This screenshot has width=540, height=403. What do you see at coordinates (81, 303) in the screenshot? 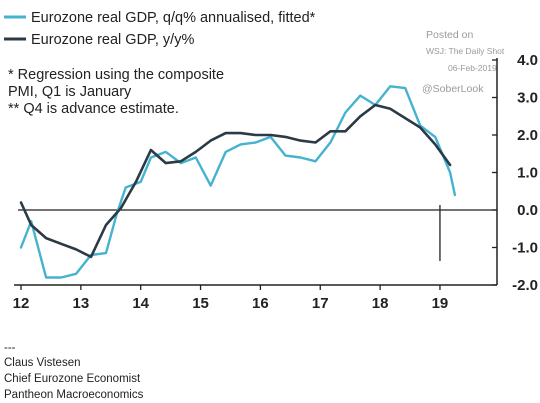
I see `x-tick-label: 13` at bounding box center [81, 303].